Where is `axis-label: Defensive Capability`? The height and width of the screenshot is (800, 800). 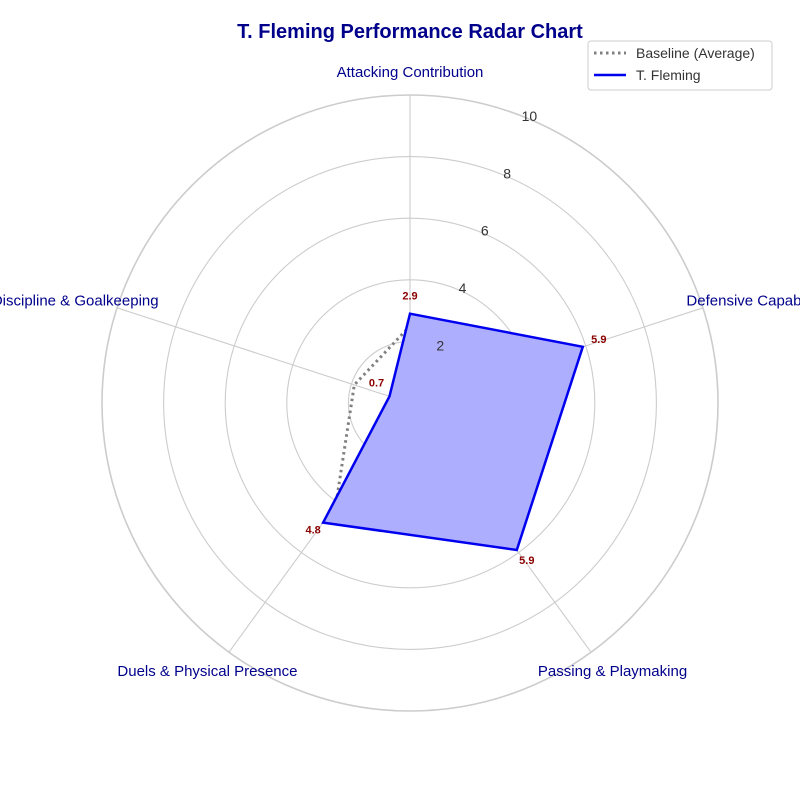 axis-label: Defensive Capability is located at coordinates (743, 301).